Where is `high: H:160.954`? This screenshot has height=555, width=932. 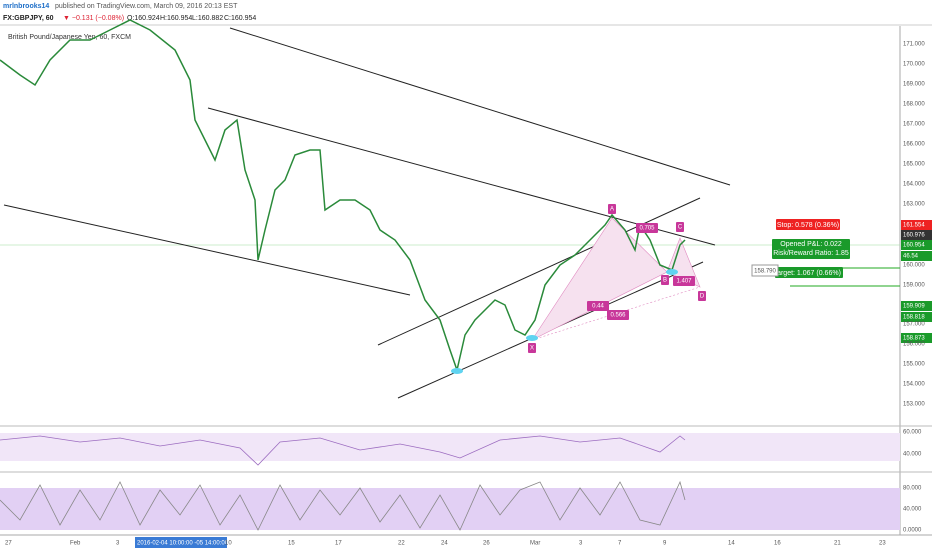
high: H:160.954 is located at coordinates (176, 18).